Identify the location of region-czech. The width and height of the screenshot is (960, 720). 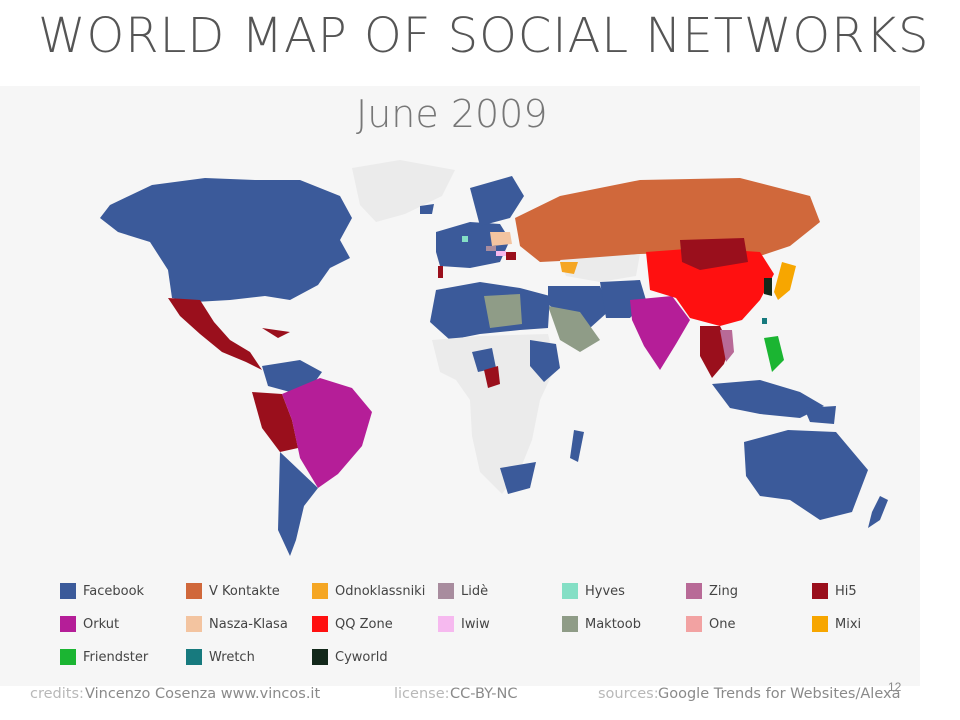
(491, 248).